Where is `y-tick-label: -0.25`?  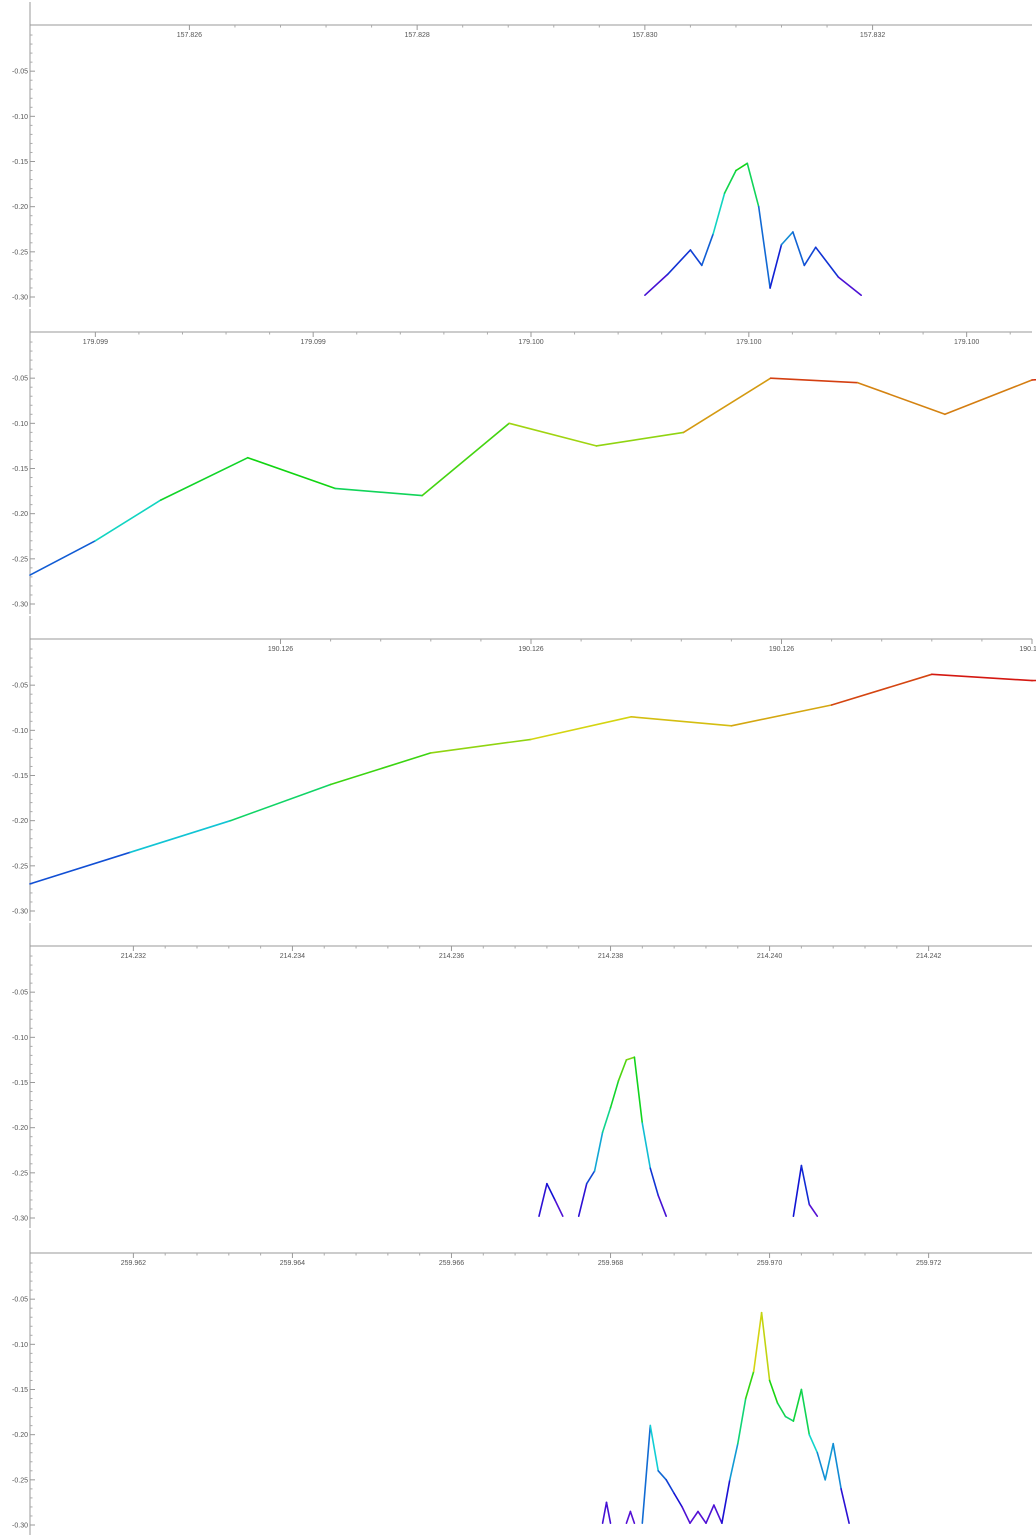
y-tick-label: -0.25 is located at coordinates (20, 1173).